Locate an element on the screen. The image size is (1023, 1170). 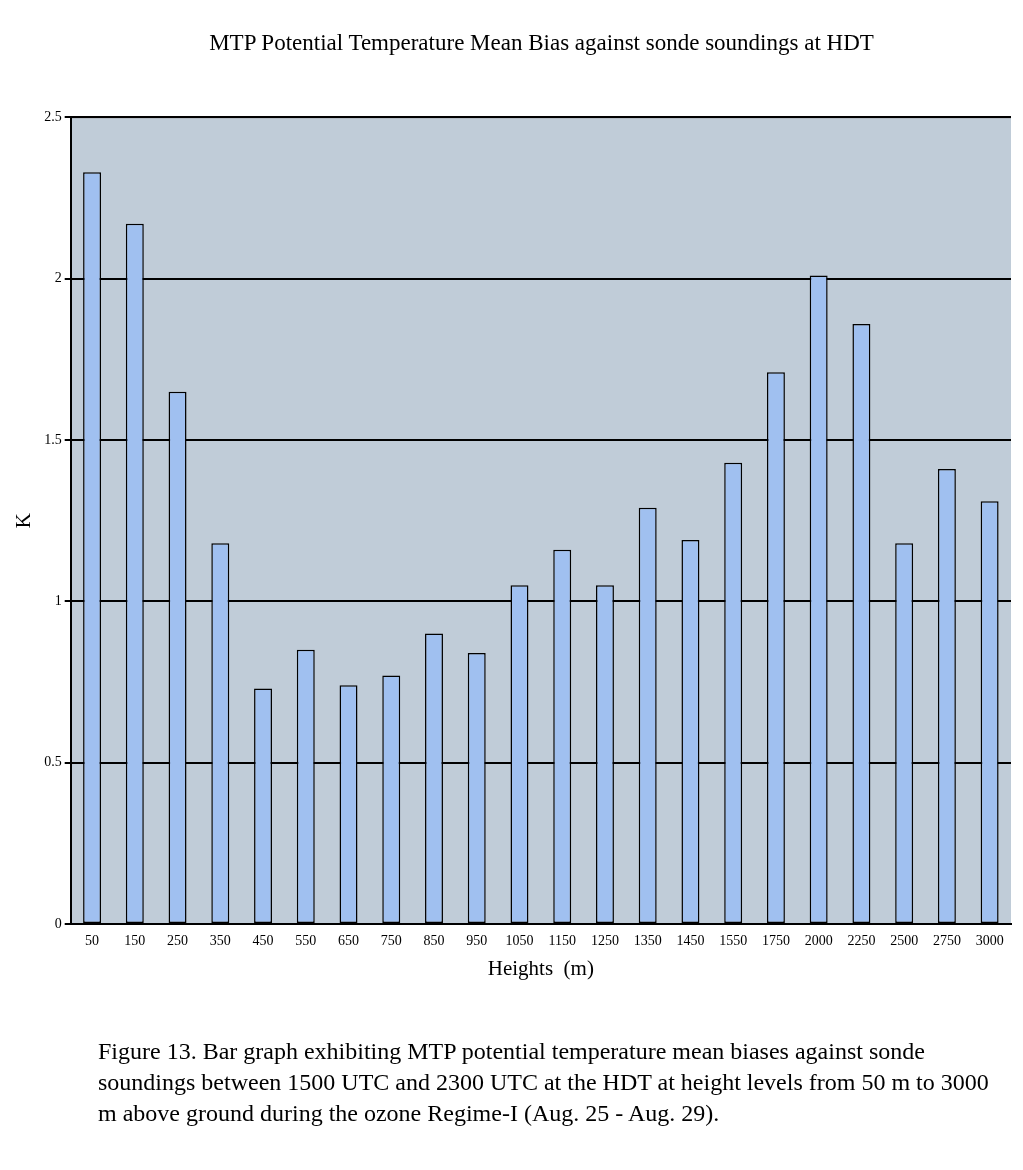
x-tick-label: 350 is located at coordinates (220, 941).